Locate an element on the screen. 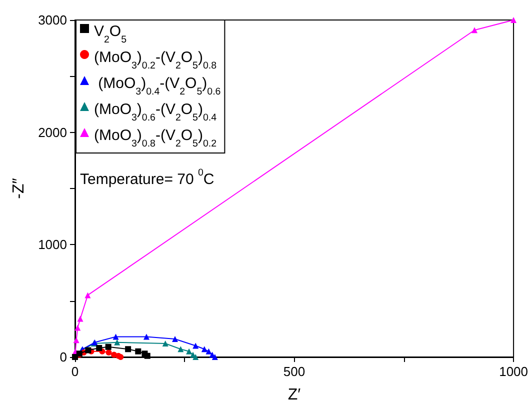 The height and width of the screenshot is (412, 531). y-tick-label: 3000 is located at coordinates (52, 20).